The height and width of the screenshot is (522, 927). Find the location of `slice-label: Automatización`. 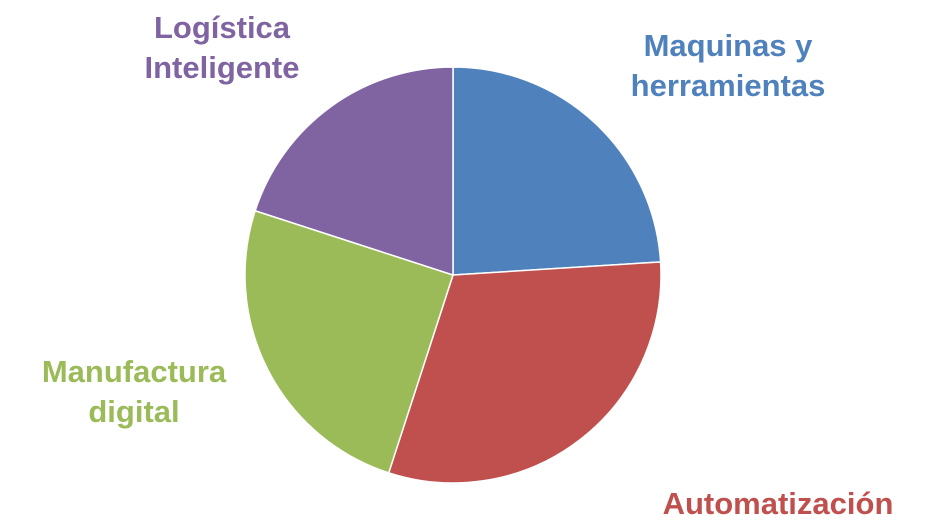

slice-label: Automatización is located at coordinates (778, 503).